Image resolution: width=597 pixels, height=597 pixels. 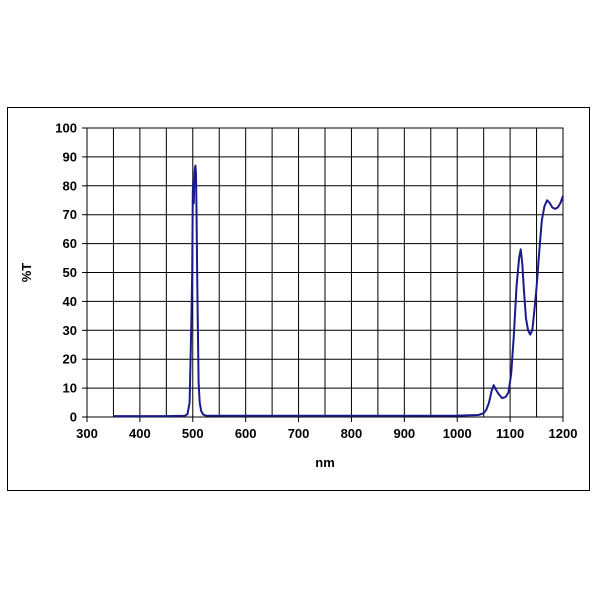 What do you see at coordinates (66, 128) in the screenshot?
I see `y-tick-label: 100` at bounding box center [66, 128].